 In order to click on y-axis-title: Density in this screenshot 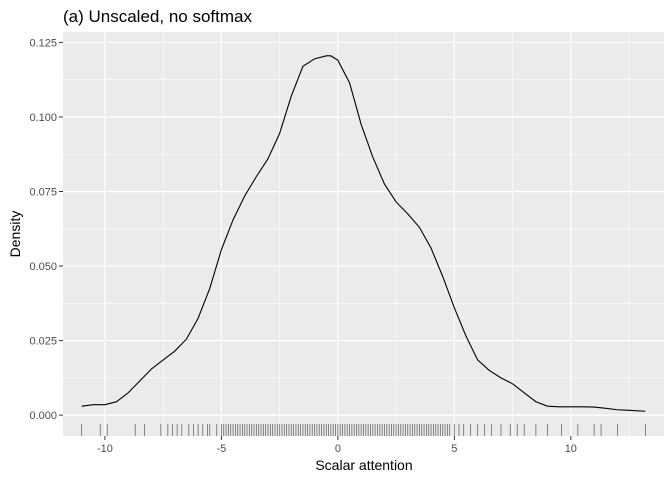, I will do `click(15, 234)`.